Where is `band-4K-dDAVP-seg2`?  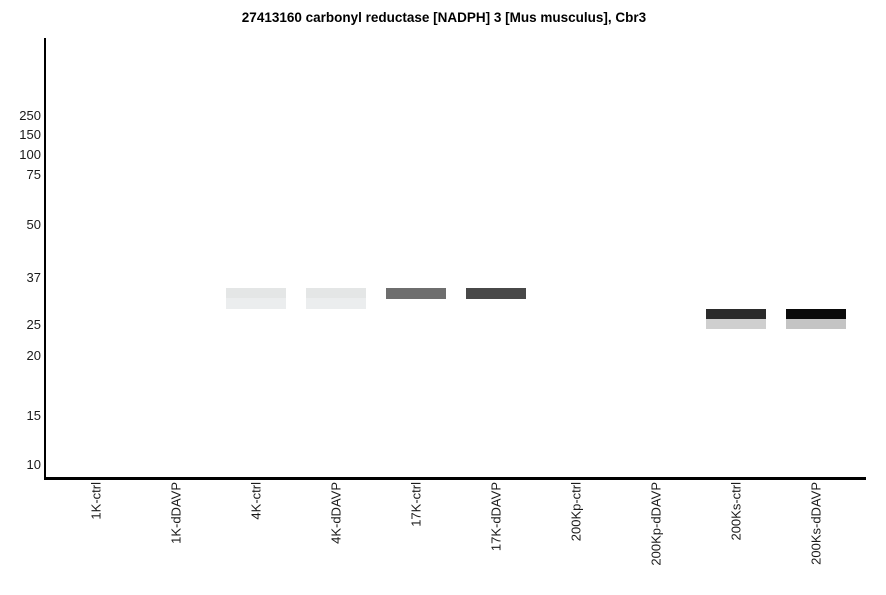 band-4K-dDAVP-seg2 is located at coordinates (336, 303).